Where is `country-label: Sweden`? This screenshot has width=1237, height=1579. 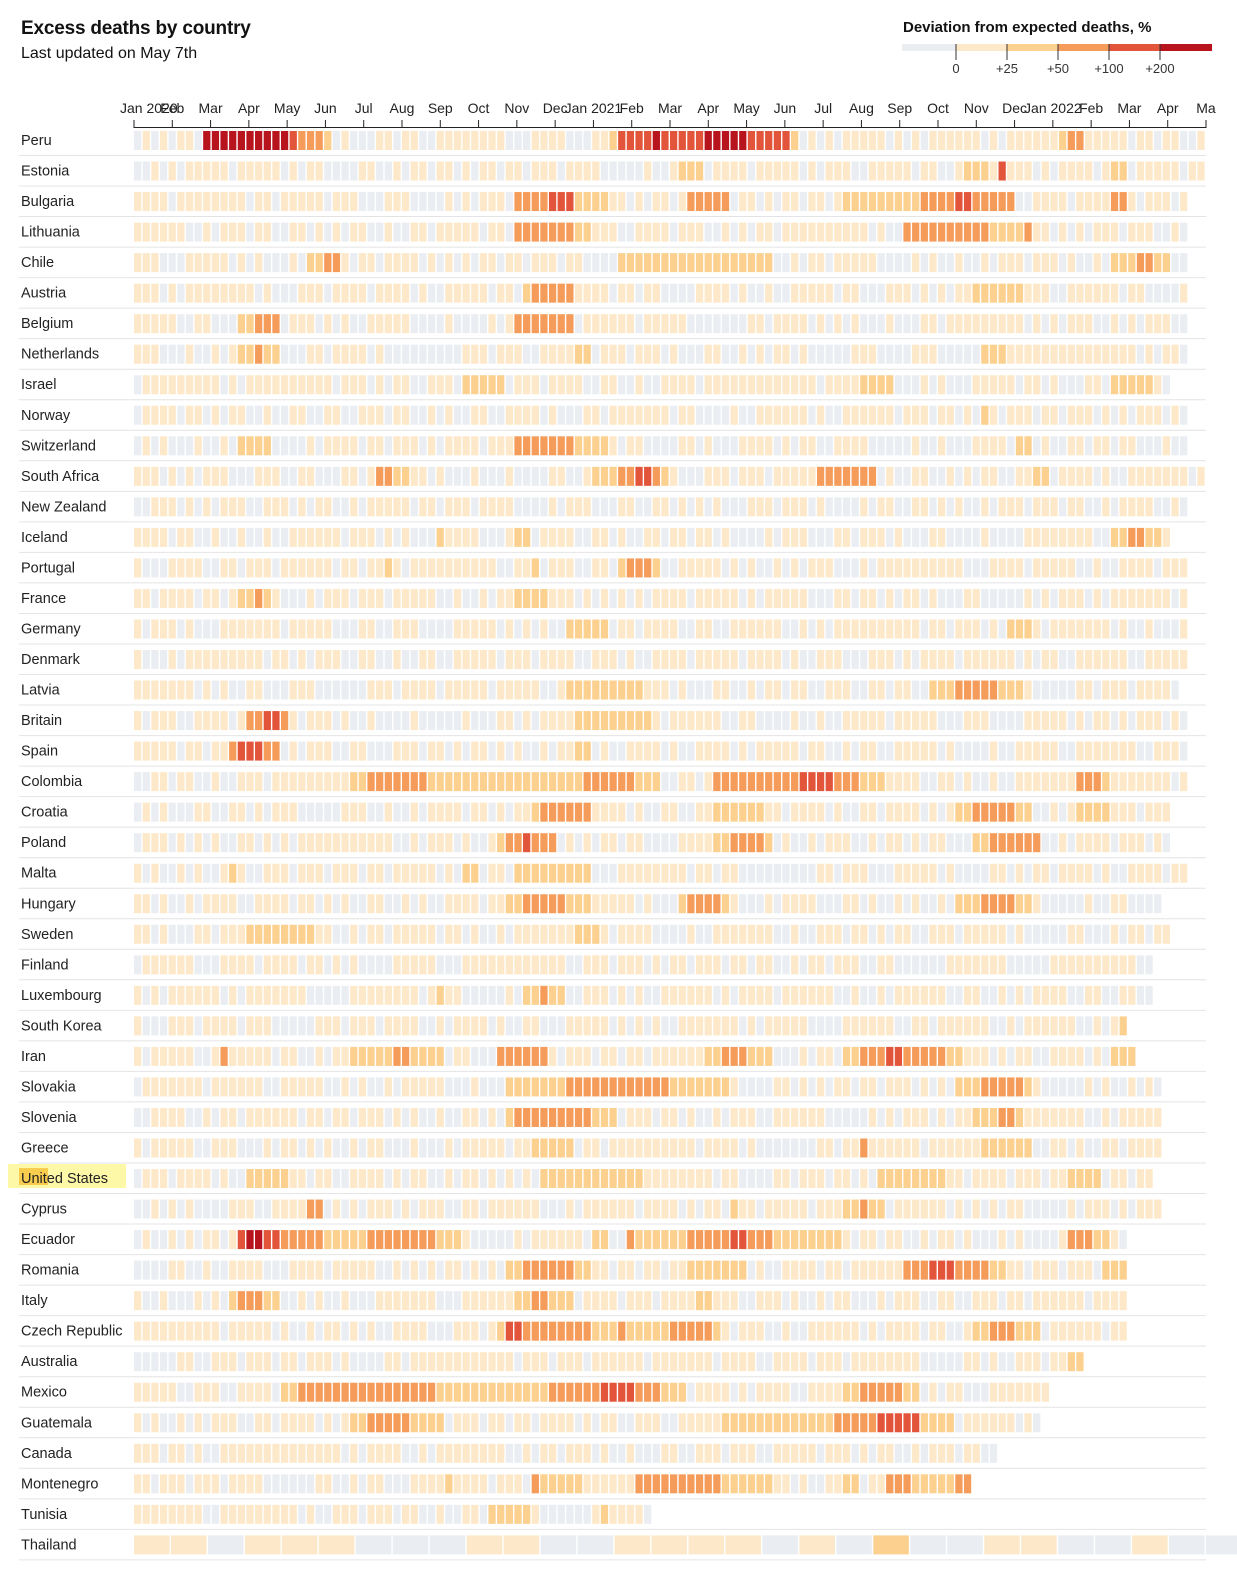 country-label: Sweden is located at coordinates (47, 935).